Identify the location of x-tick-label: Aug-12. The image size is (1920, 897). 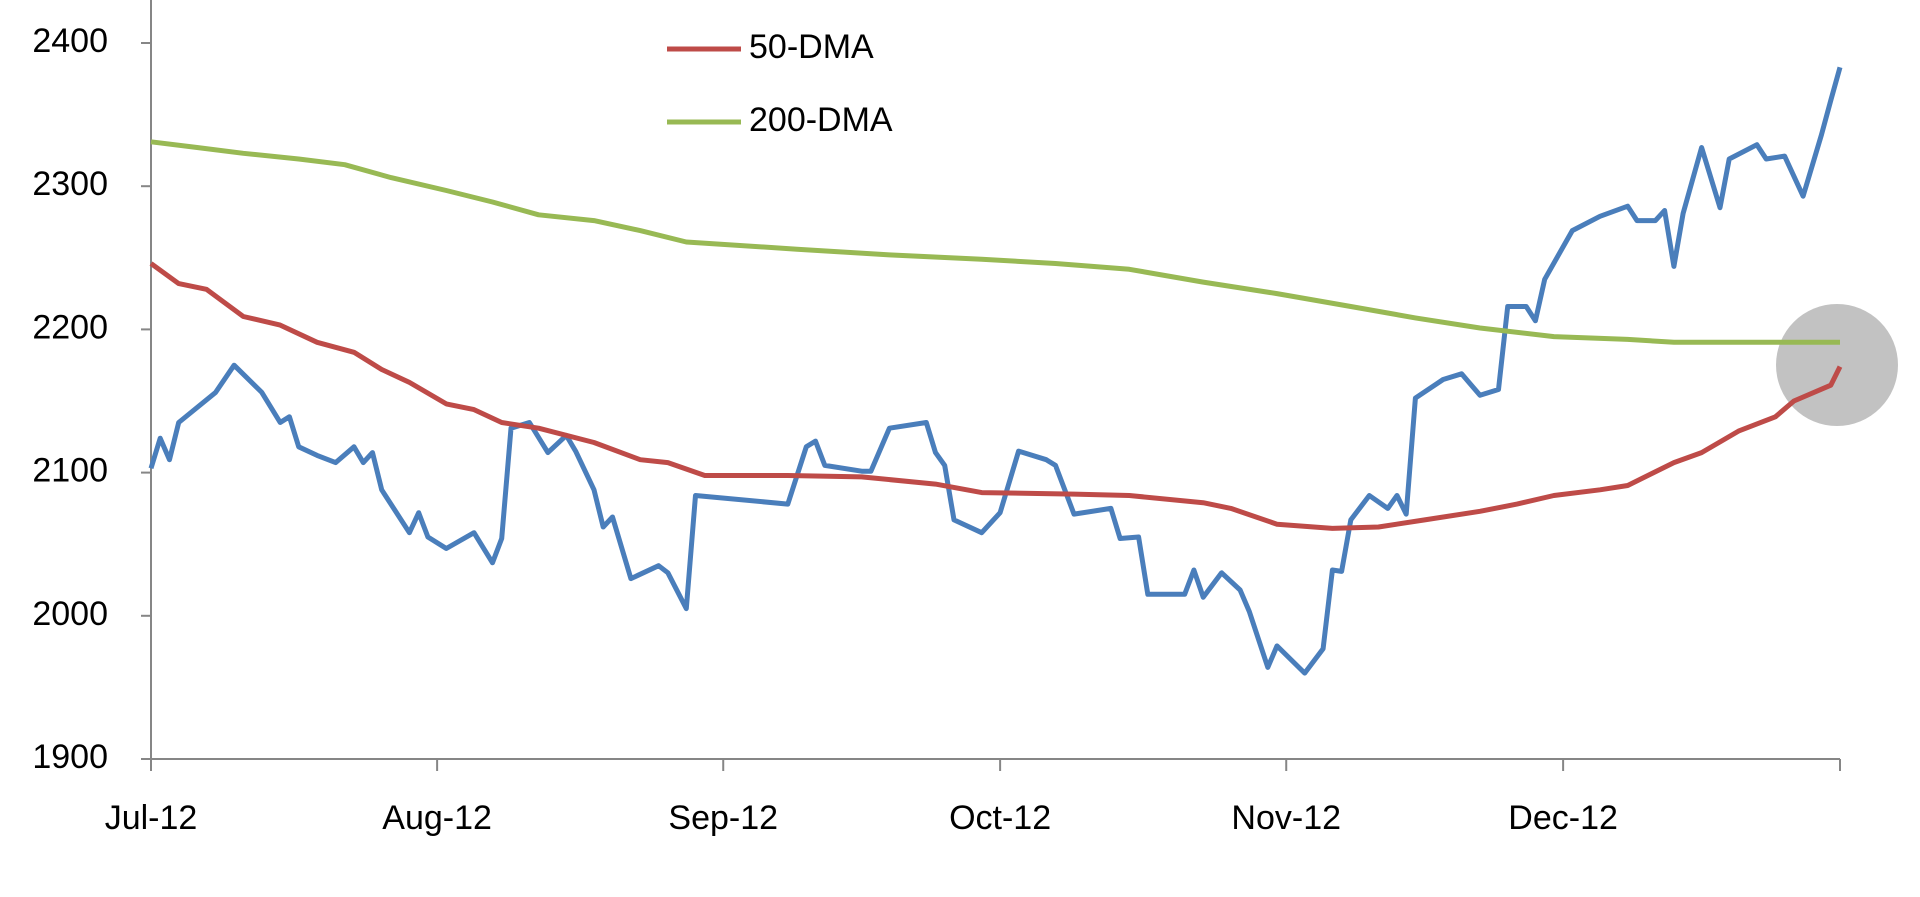
(437, 818).